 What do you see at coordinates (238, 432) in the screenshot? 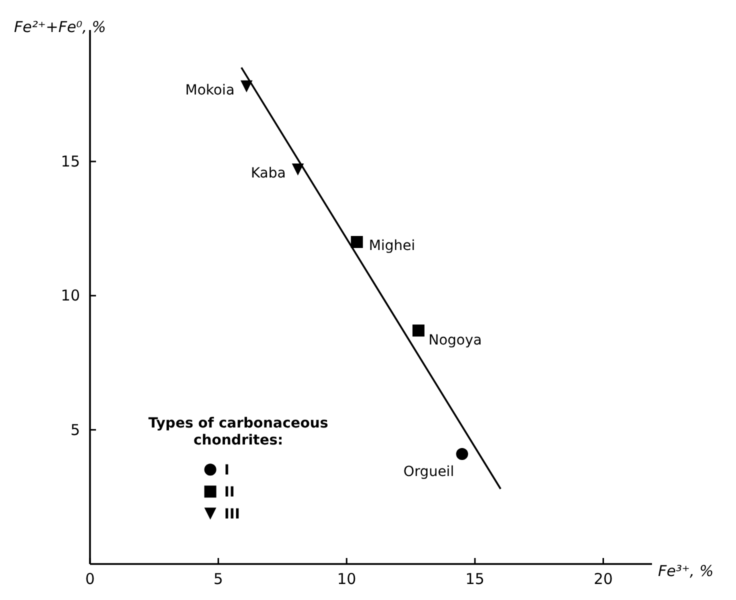
I see `legend-title: Types of carbonaceous chondrites:` at bounding box center [238, 432].